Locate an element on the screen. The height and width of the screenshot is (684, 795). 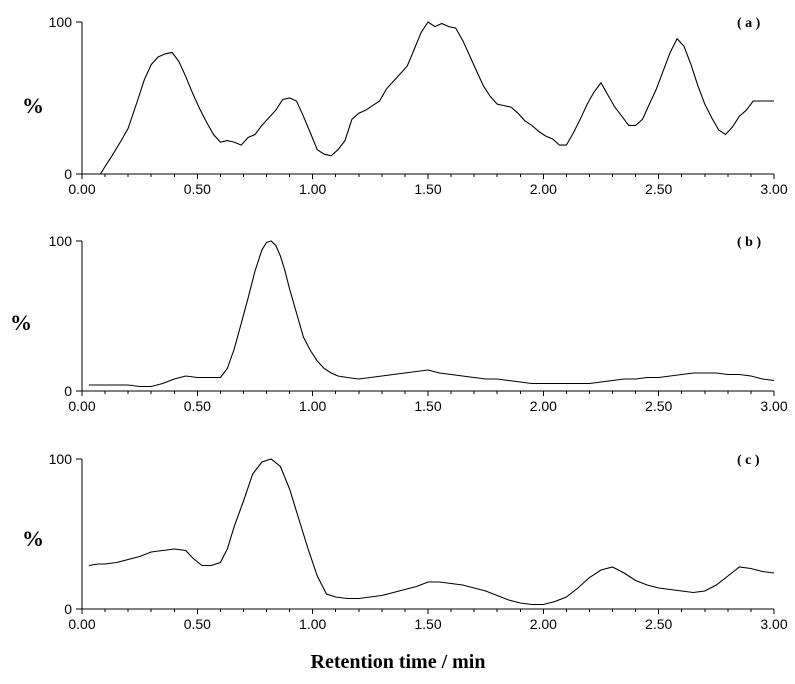
panel-a-xtick-label-2: 1.00 is located at coordinates (312, 189).